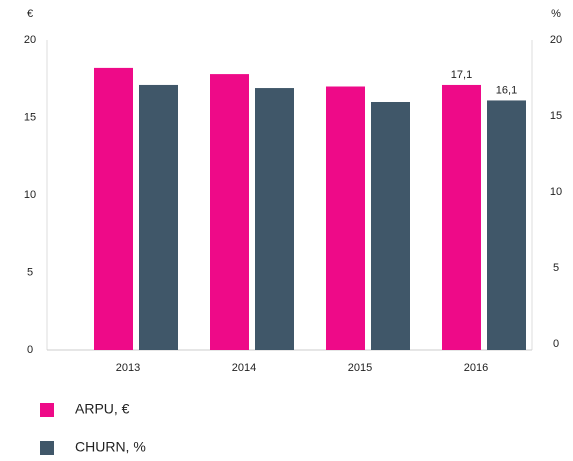  Describe the element at coordinates (30, 117) in the screenshot. I see `y-tick-label: 15` at that location.